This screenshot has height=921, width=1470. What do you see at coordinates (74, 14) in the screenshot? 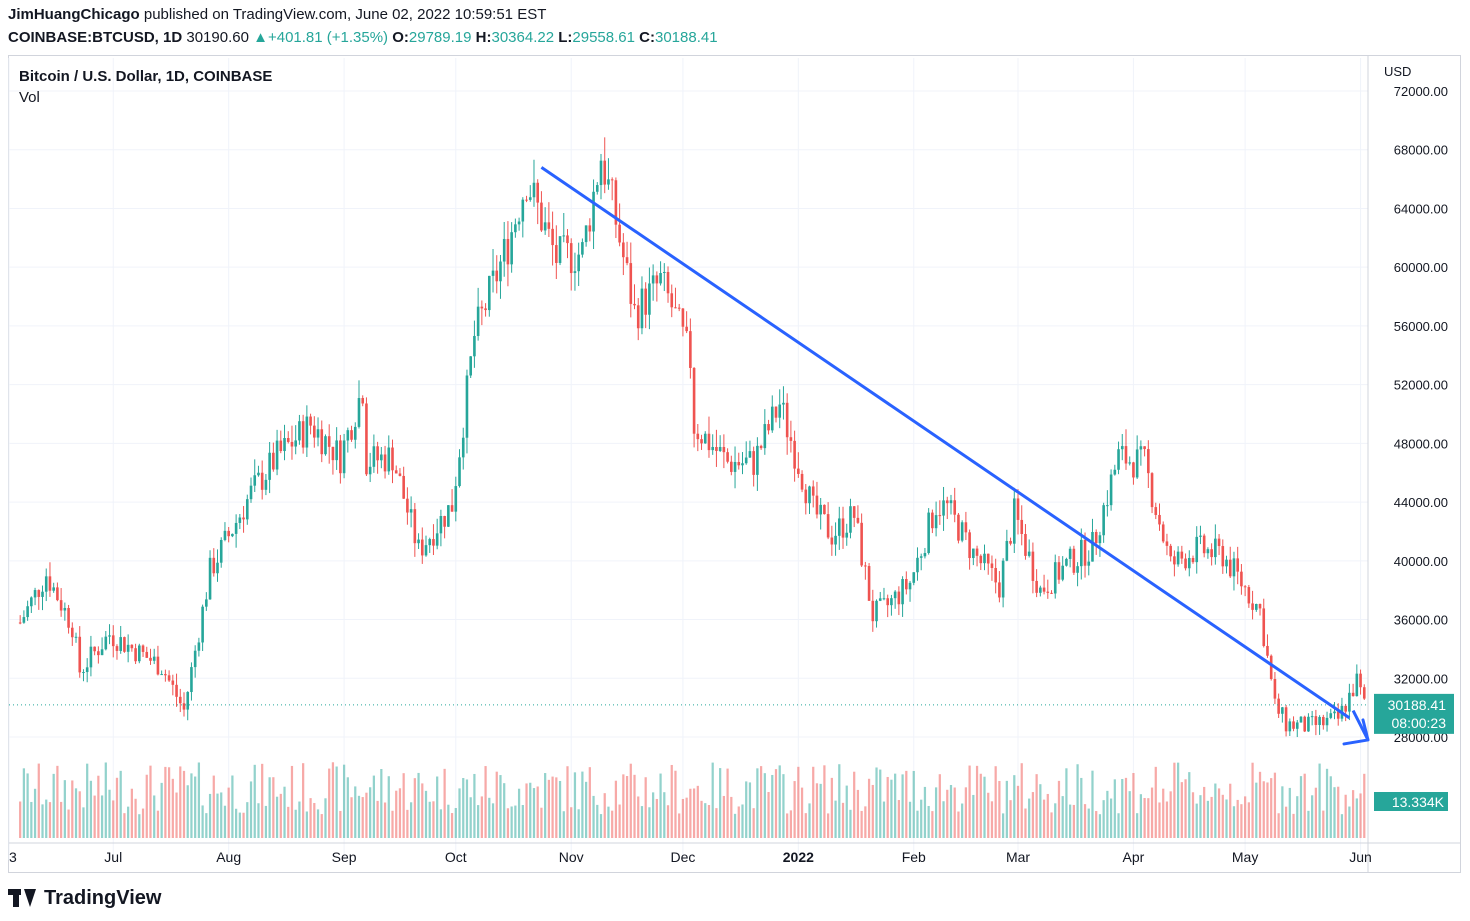
I see `author-name: JimHuangChicago` at bounding box center [74, 14].